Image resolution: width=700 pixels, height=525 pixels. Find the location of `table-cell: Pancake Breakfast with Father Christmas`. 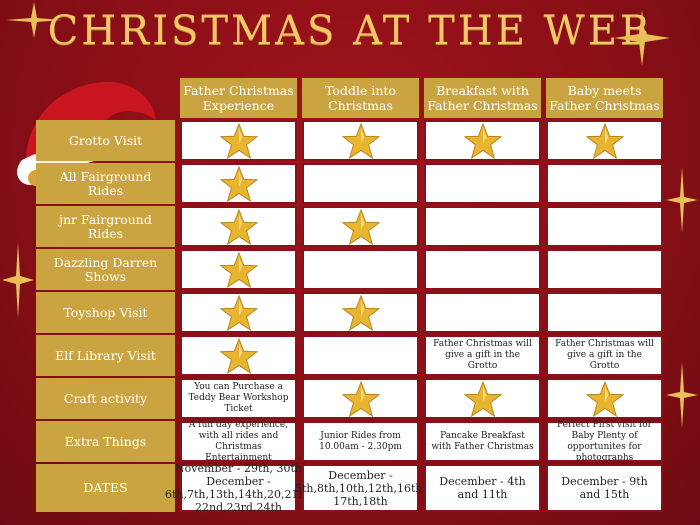

table-cell: Pancake Breakfast with Father Christmas is located at coordinates (482, 441).